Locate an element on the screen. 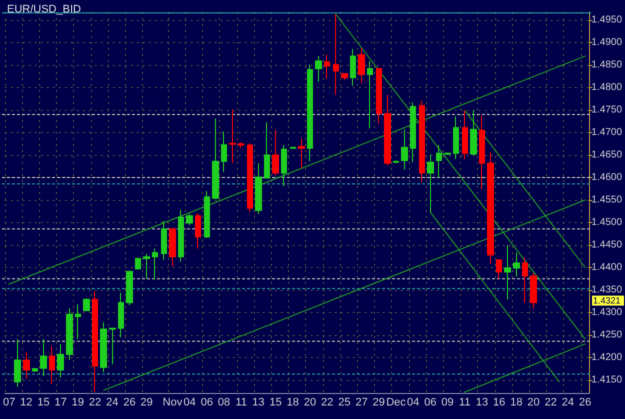 The image size is (625, 419). x-tick-label: 12 is located at coordinates (26, 402).